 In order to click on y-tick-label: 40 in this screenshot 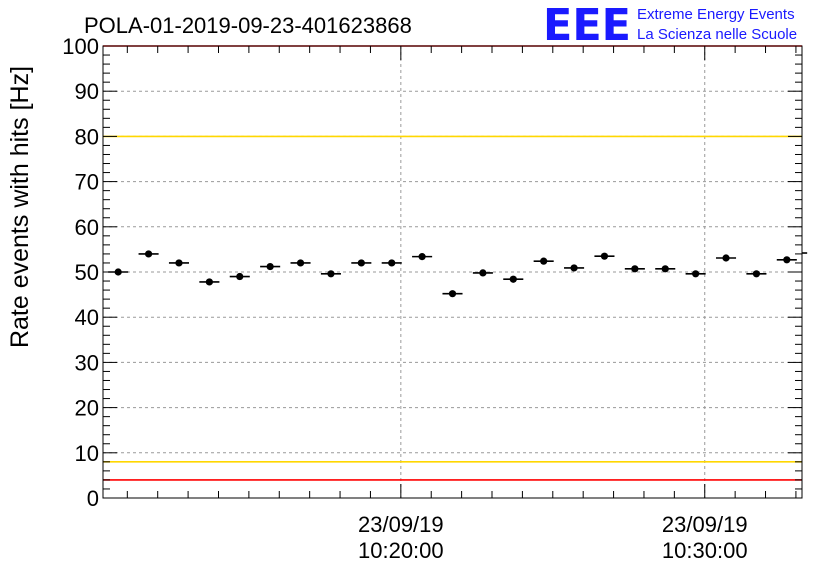, I will do `click(87, 317)`.